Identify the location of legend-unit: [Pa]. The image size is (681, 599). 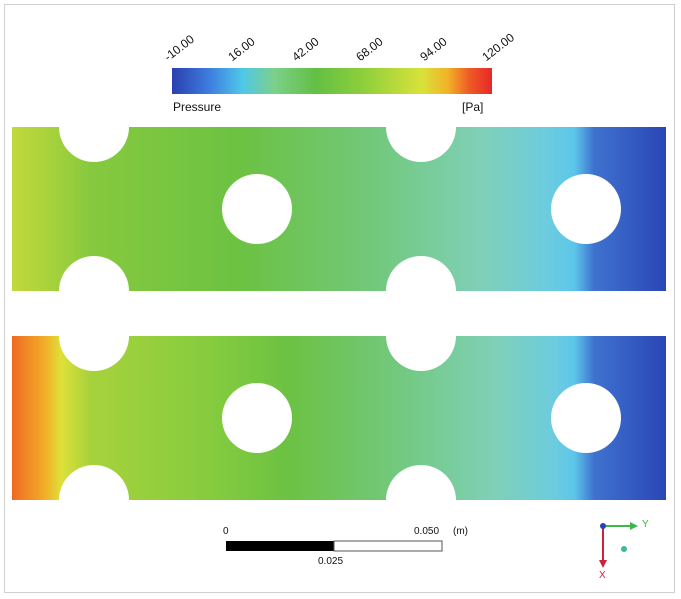
(473, 107).